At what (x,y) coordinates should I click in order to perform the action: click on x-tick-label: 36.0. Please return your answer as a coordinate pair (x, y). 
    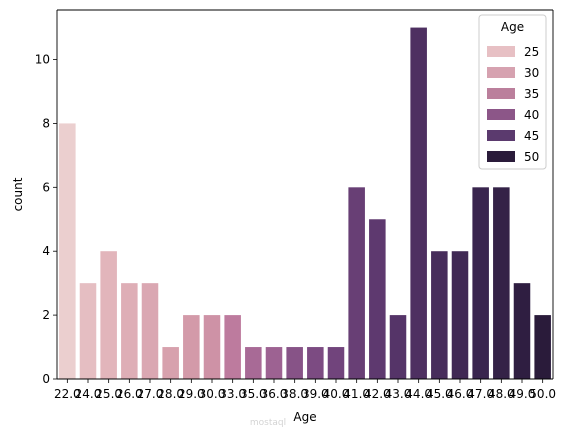
    Looking at the image, I should click on (274, 394).